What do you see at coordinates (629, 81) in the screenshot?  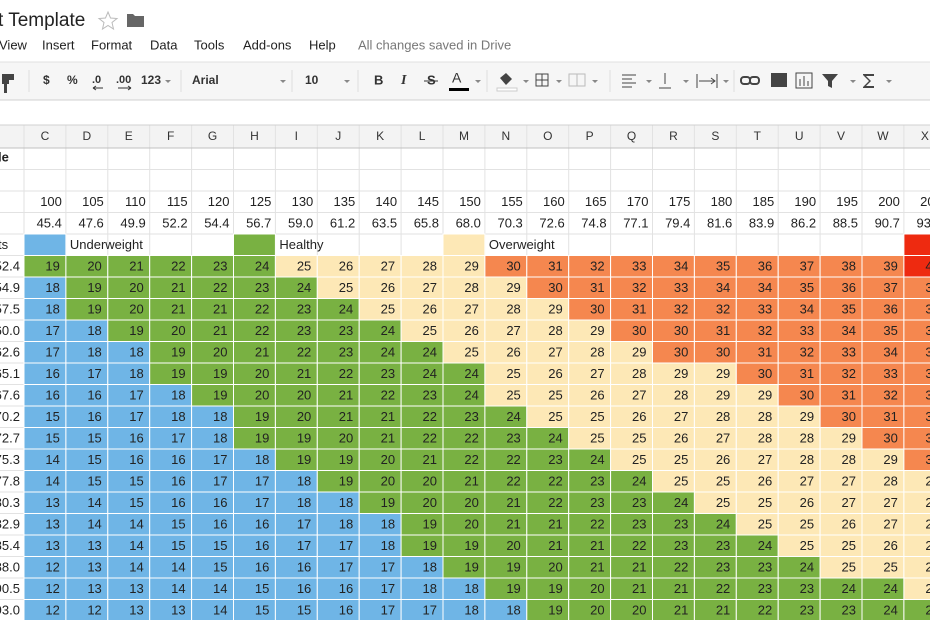 I see `align-icon` at bounding box center [629, 81].